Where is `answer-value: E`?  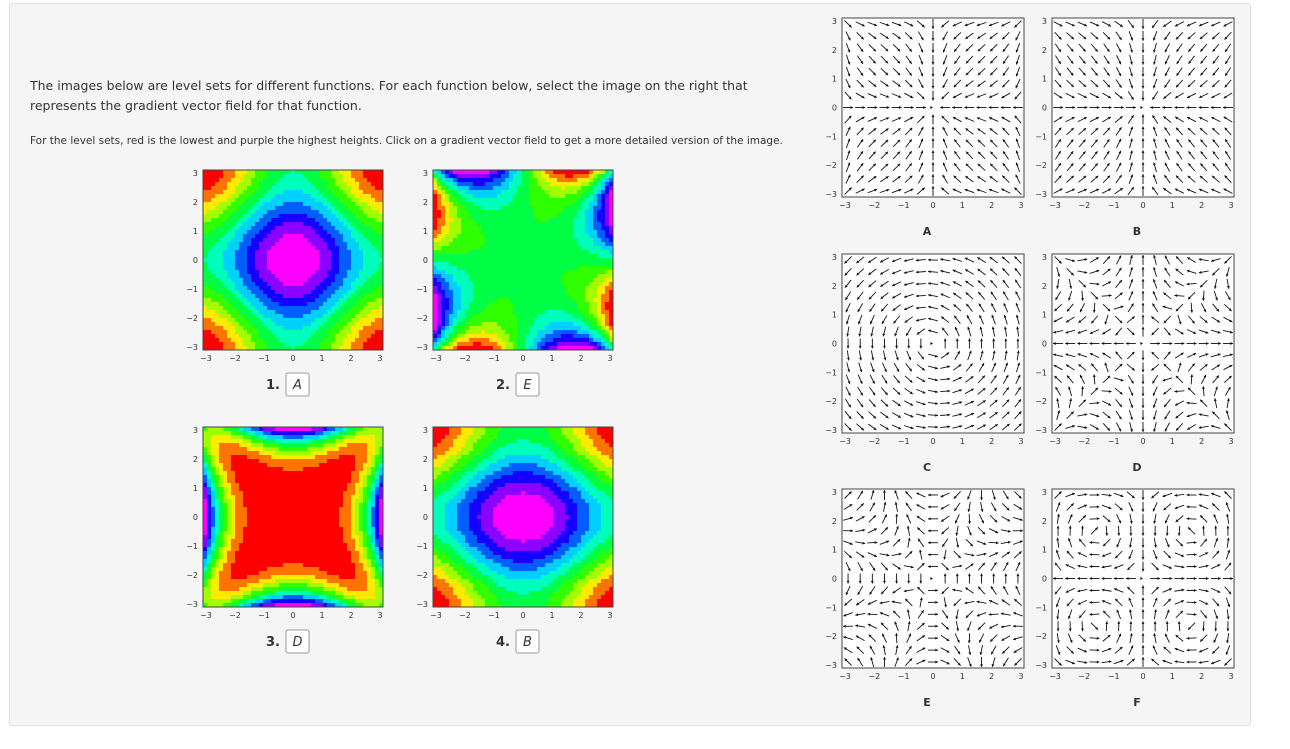 answer-value: E is located at coordinates (527, 385).